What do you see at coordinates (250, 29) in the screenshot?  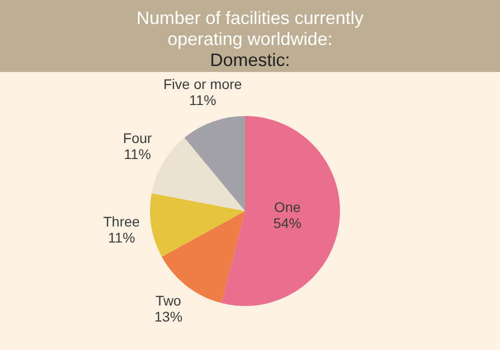 I see `chart-title: Number of facilities currently operating worldwide:` at bounding box center [250, 29].